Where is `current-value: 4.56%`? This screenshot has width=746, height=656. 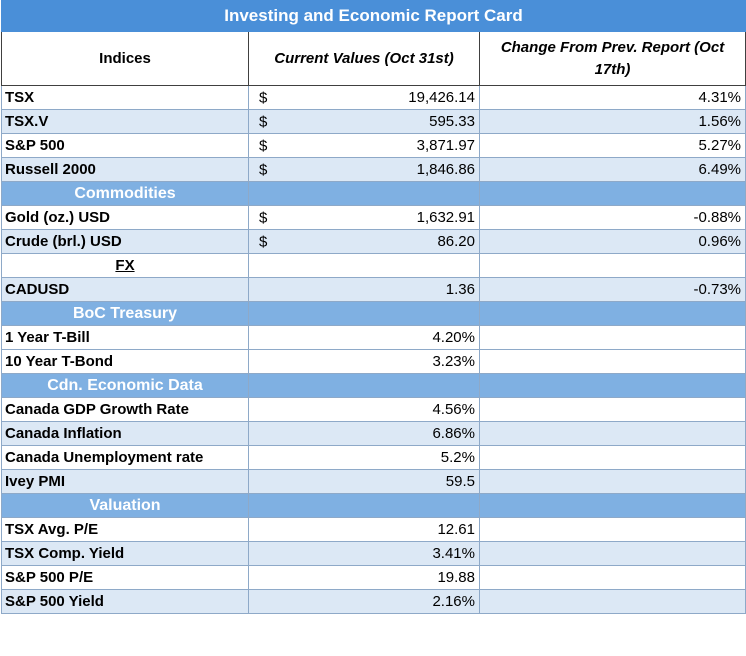 current-value: 4.56% is located at coordinates (453, 409).